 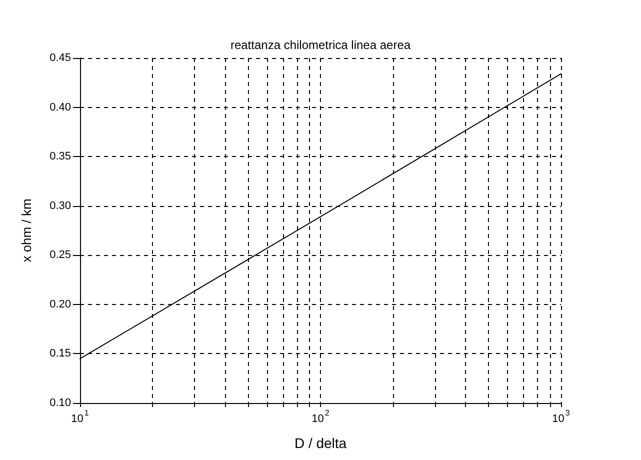 I want to click on chart-title: reattanza chilometrica linea aerea, so click(x=320, y=45).